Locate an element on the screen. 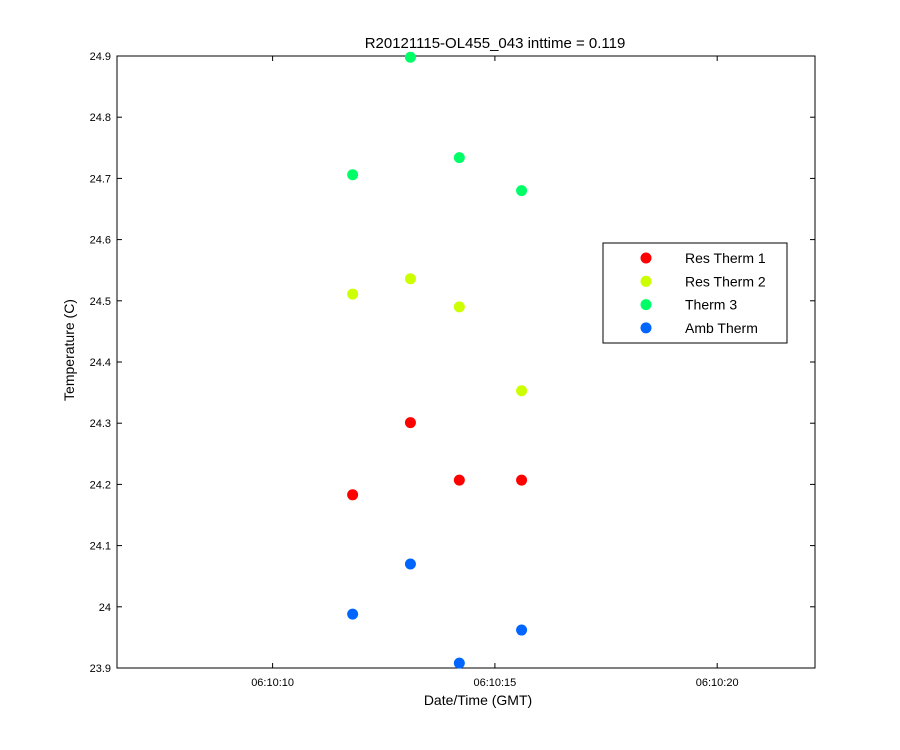 The width and height of the screenshot is (900, 750). y-tick-label: 24.5 is located at coordinates (100, 302).